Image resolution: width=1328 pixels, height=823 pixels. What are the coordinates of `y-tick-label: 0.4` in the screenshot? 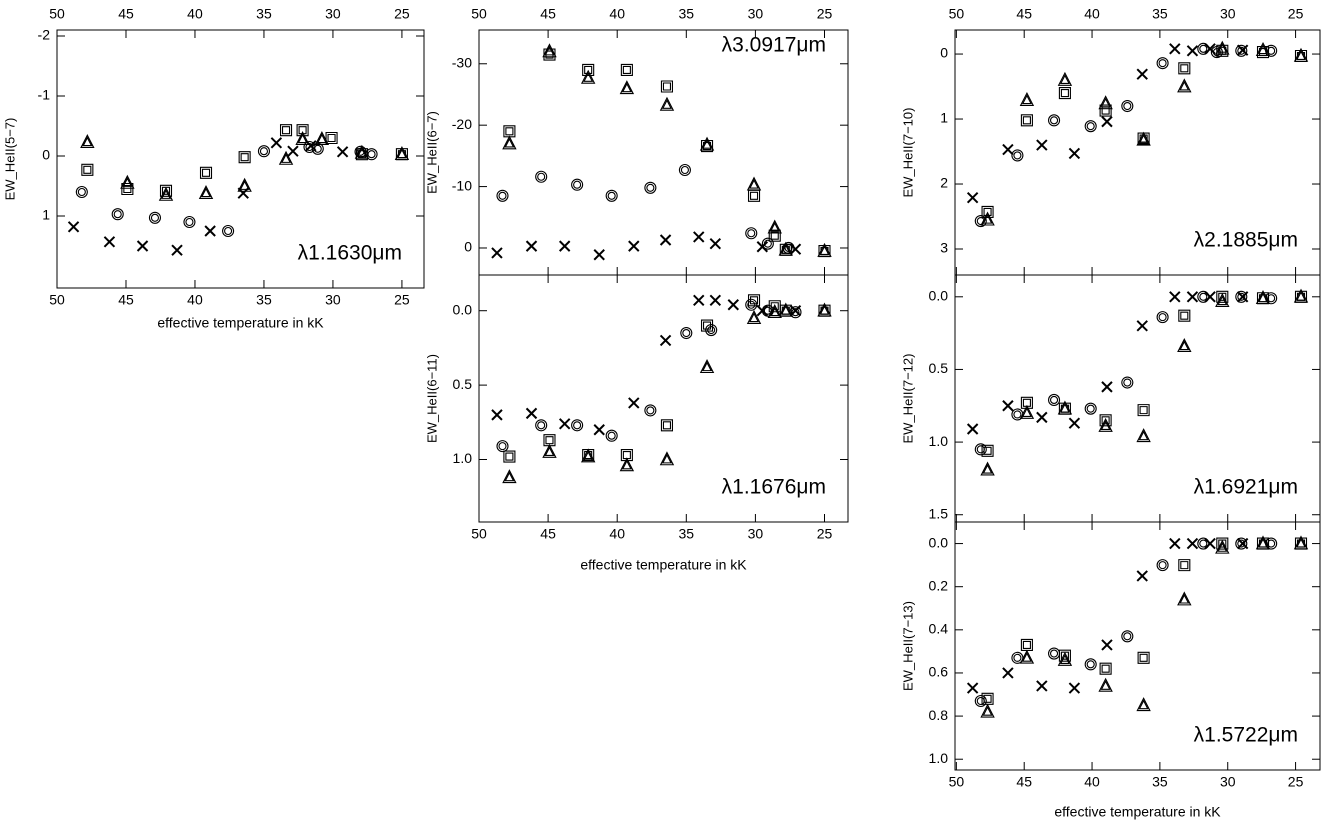 It's located at (939, 629).